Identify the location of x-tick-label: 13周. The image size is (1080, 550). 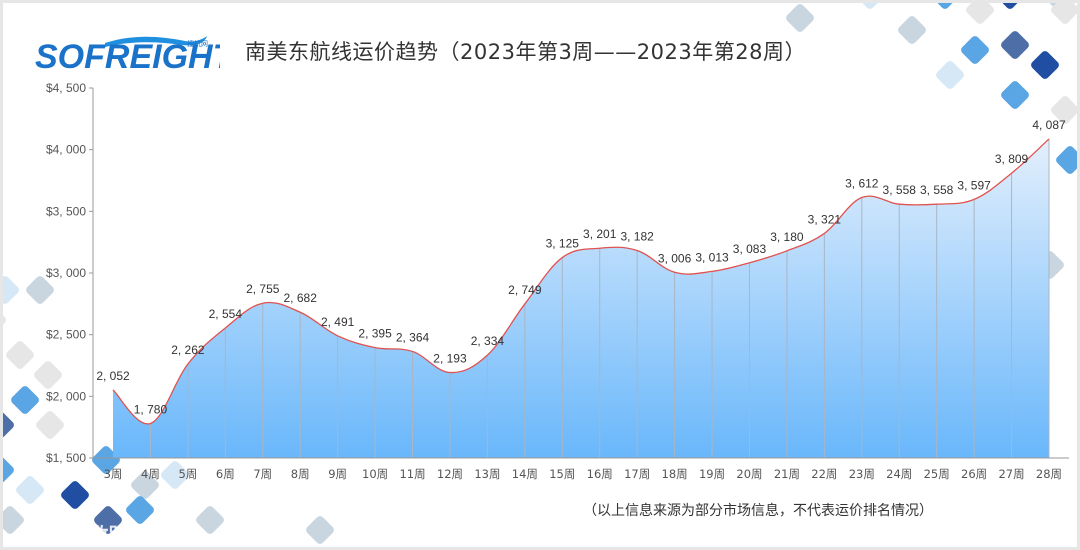
(487, 474).